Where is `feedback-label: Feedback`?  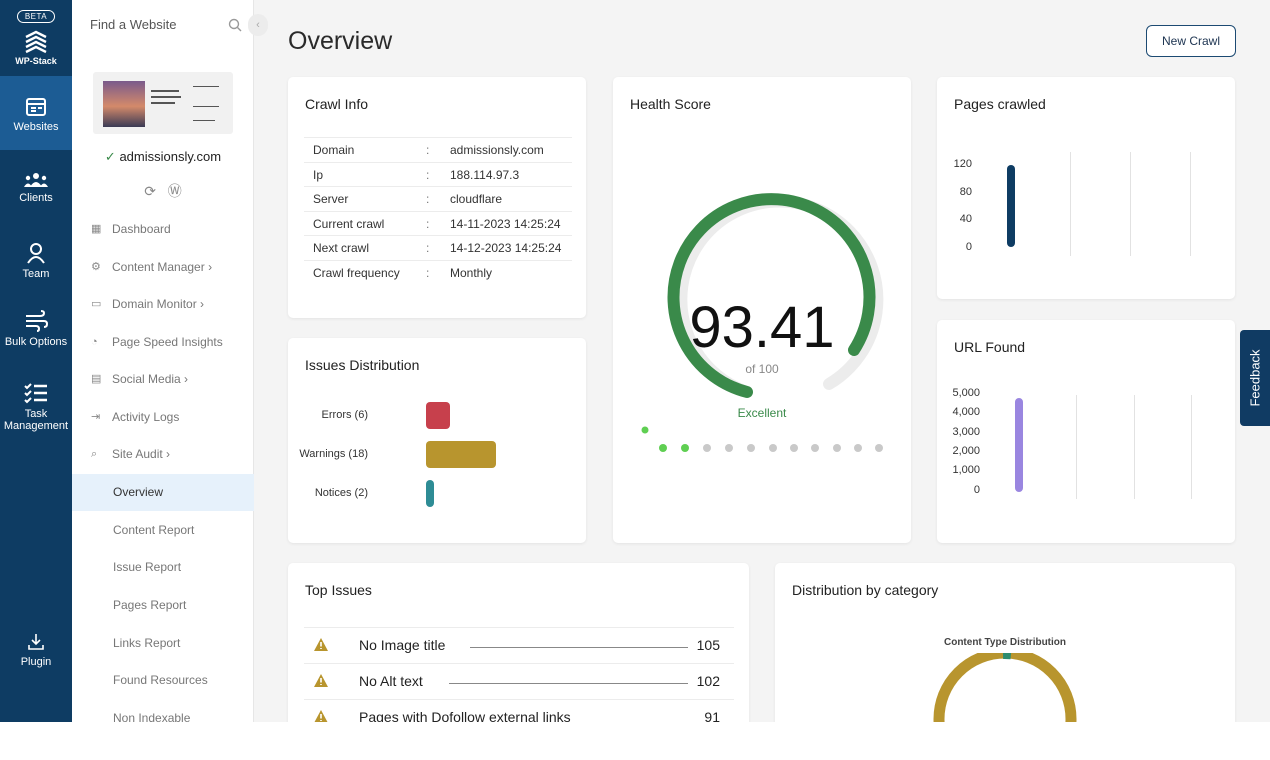 feedback-label: Feedback is located at coordinates (1255, 378).